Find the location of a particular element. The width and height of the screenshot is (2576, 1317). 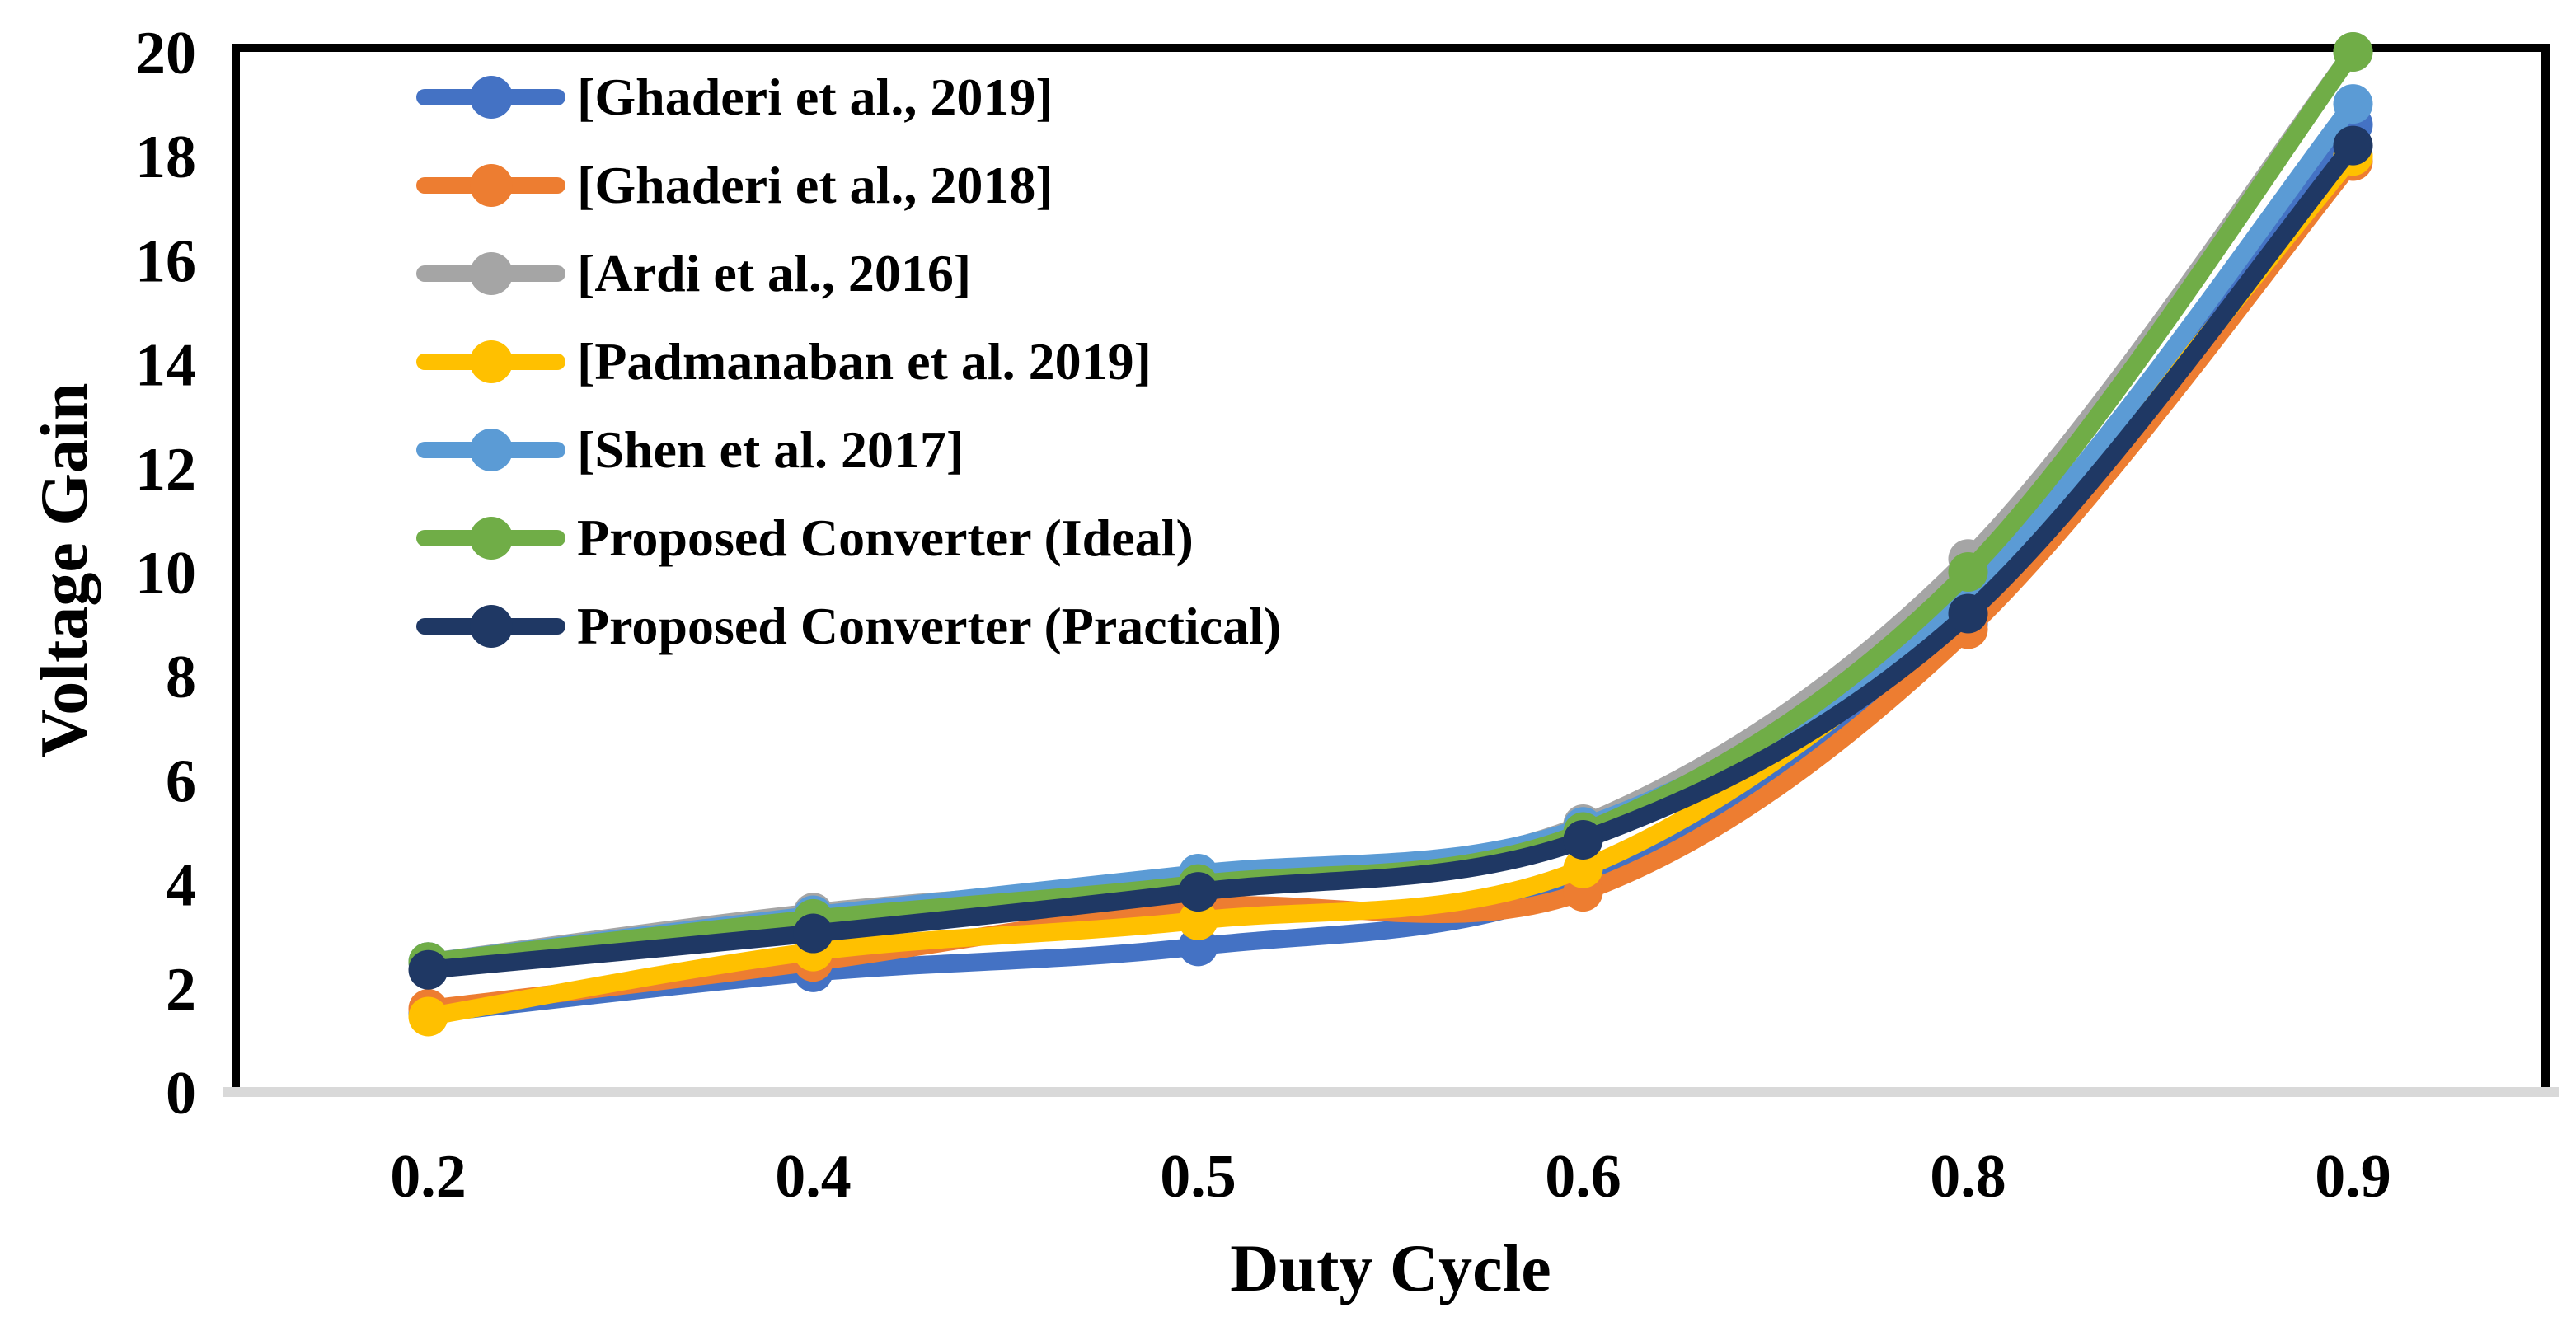

legend-label: [Ghaderi et al., 2019] is located at coordinates (815, 96).